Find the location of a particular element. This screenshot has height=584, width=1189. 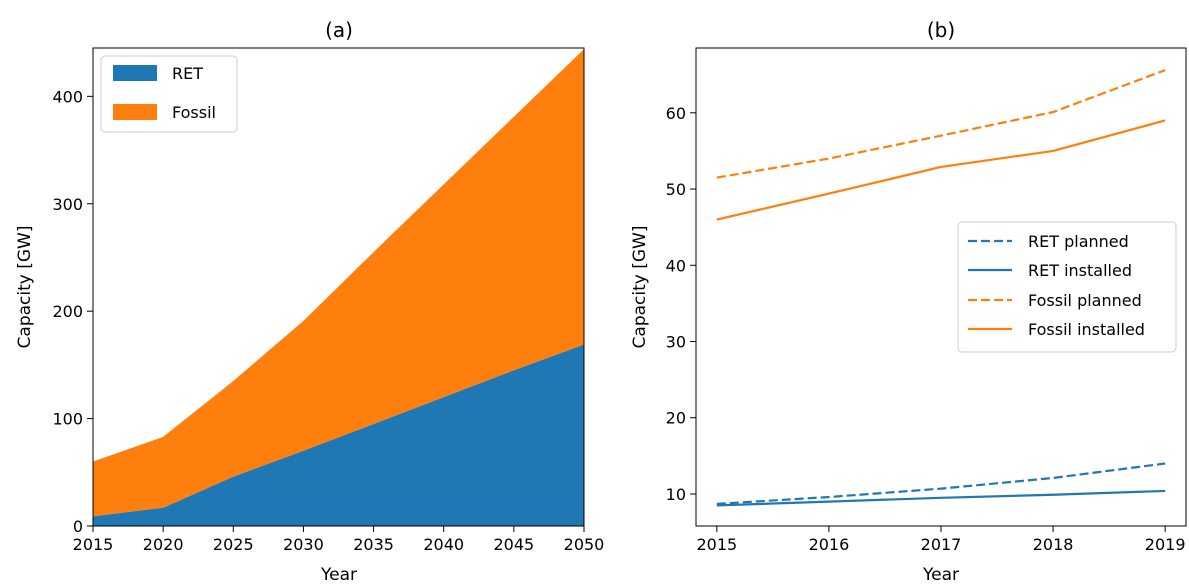

panel-a-y-axis-label: Capacity [GW] is located at coordinates (25, 287).